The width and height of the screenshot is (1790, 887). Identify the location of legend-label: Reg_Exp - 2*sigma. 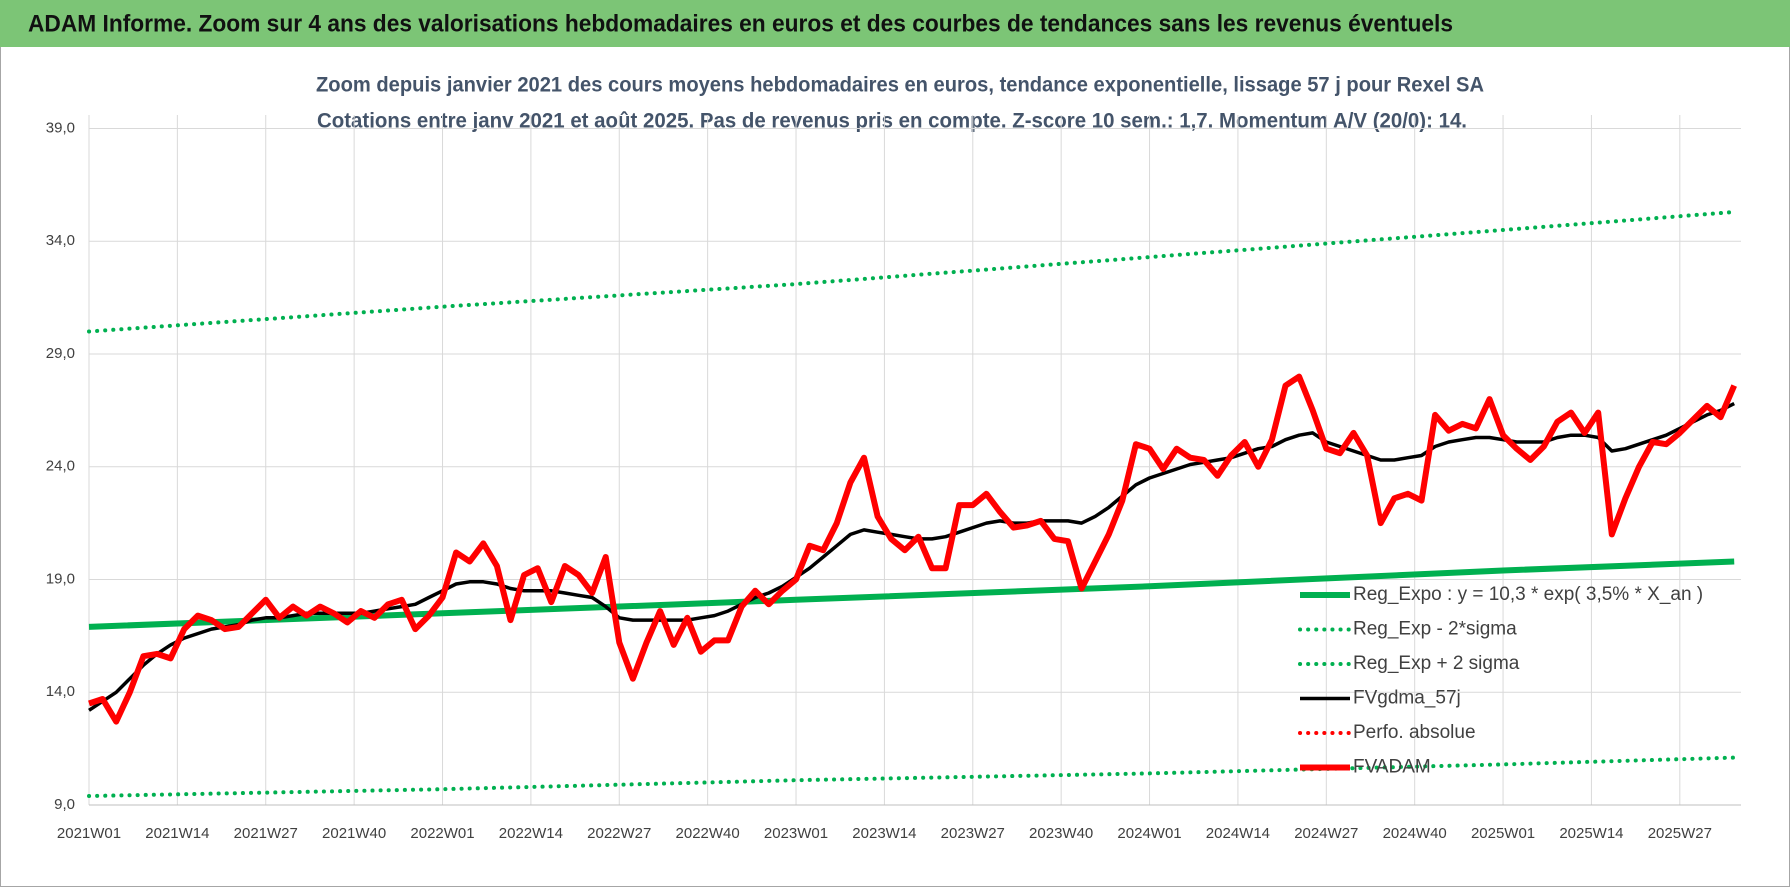
(1435, 629).